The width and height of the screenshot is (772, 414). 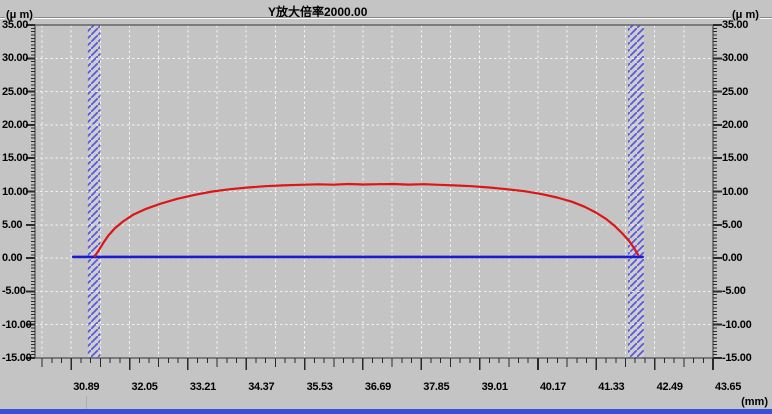 What do you see at coordinates (319, 387) in the screenshot?
I see `x-tick-label: 35.53` at bounding box center [319, 387].